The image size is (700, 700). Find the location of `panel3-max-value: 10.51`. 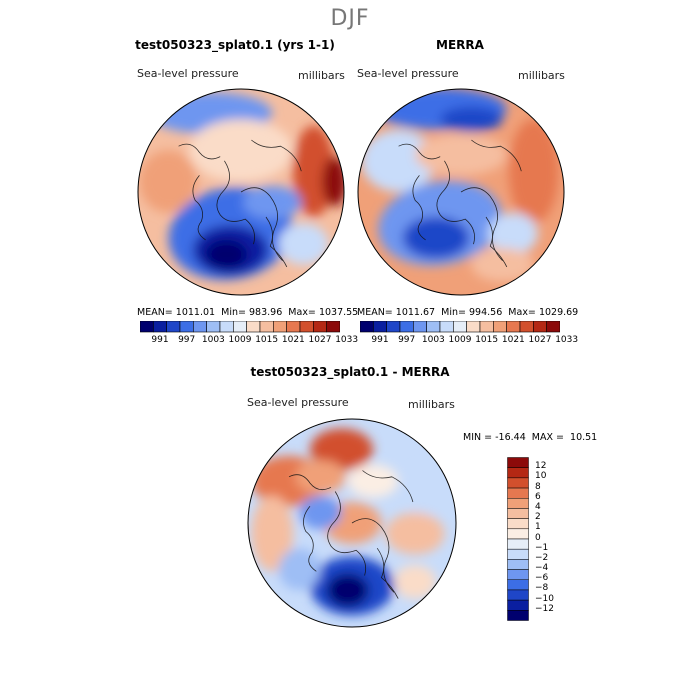

panel3-max-value: 10.51 is located at coordinates (584, 437).